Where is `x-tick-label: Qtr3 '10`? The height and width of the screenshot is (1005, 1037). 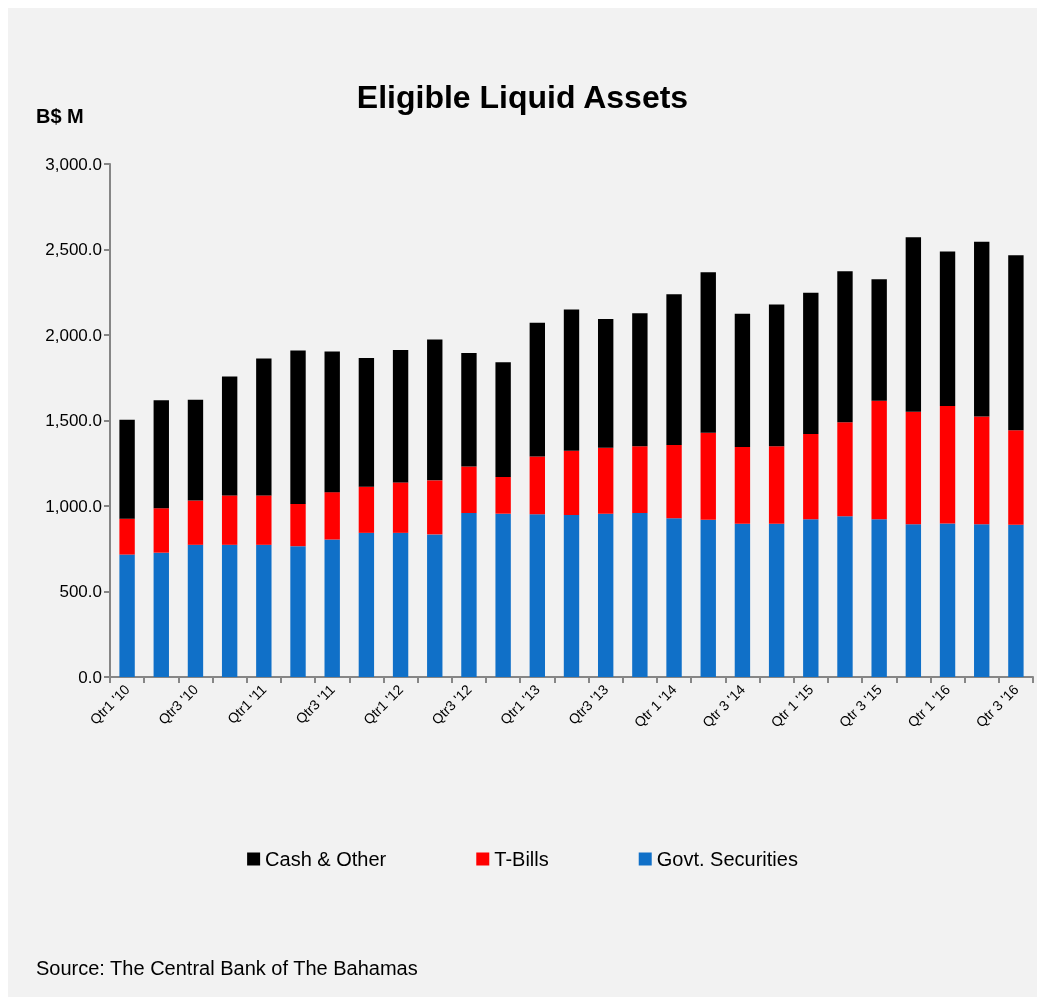
x-tick-label: Qtr3 '10 is located at coordinates (178, 704).